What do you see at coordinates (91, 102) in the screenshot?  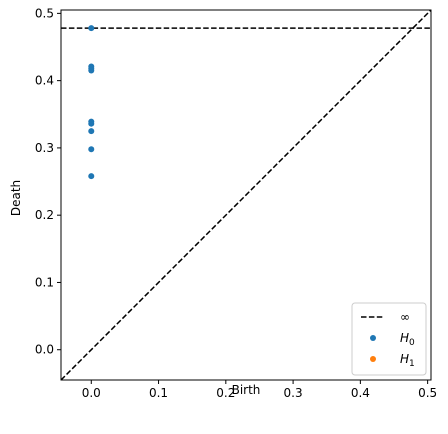 I see `data-marks` at bounding box center [91, 102].